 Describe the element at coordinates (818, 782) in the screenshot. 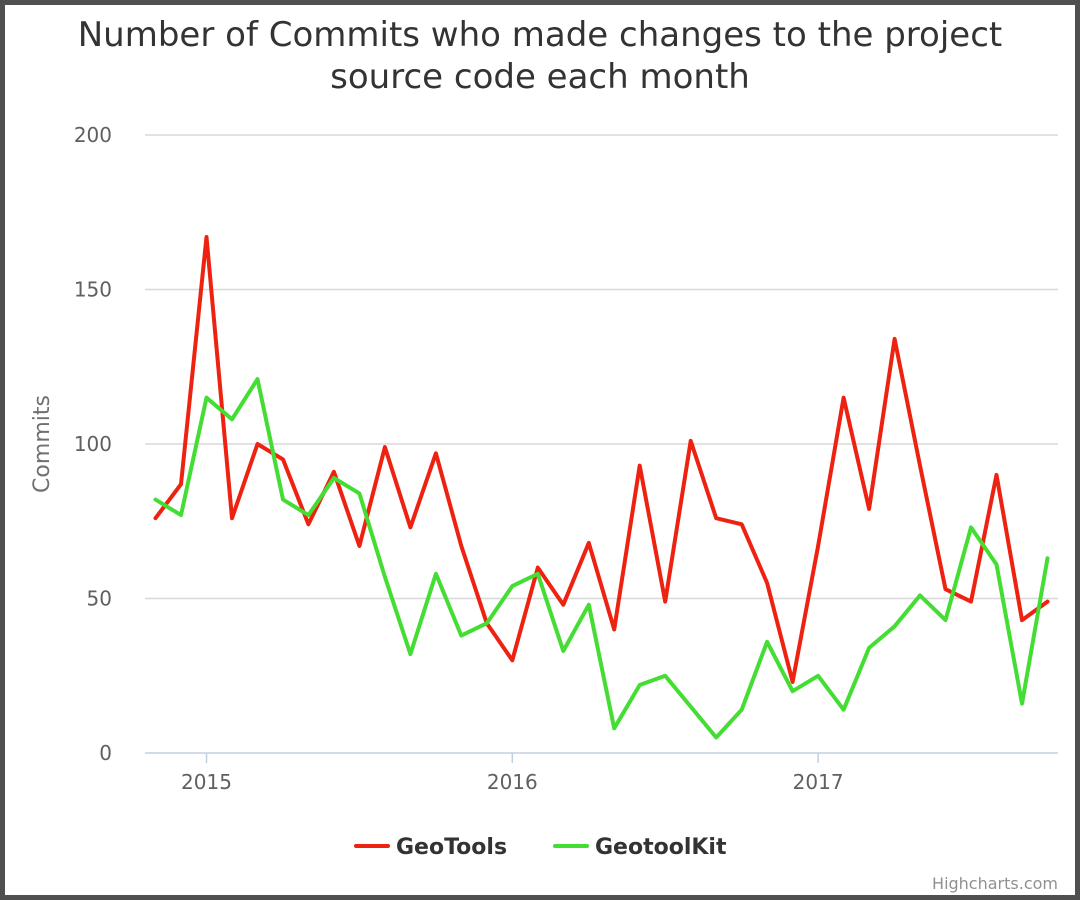

I see `x-tick-label: 2017` at that location.